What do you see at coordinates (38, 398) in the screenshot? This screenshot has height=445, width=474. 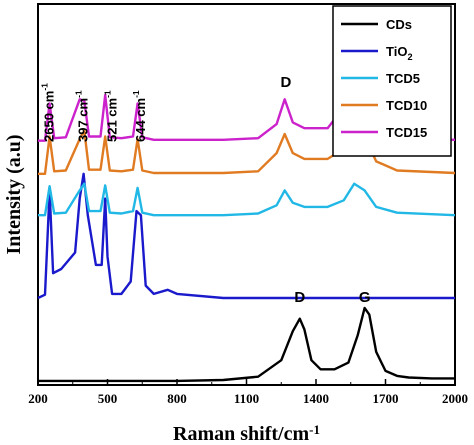 I see `x-tick-label: 200` at bounding box center [38, 398].